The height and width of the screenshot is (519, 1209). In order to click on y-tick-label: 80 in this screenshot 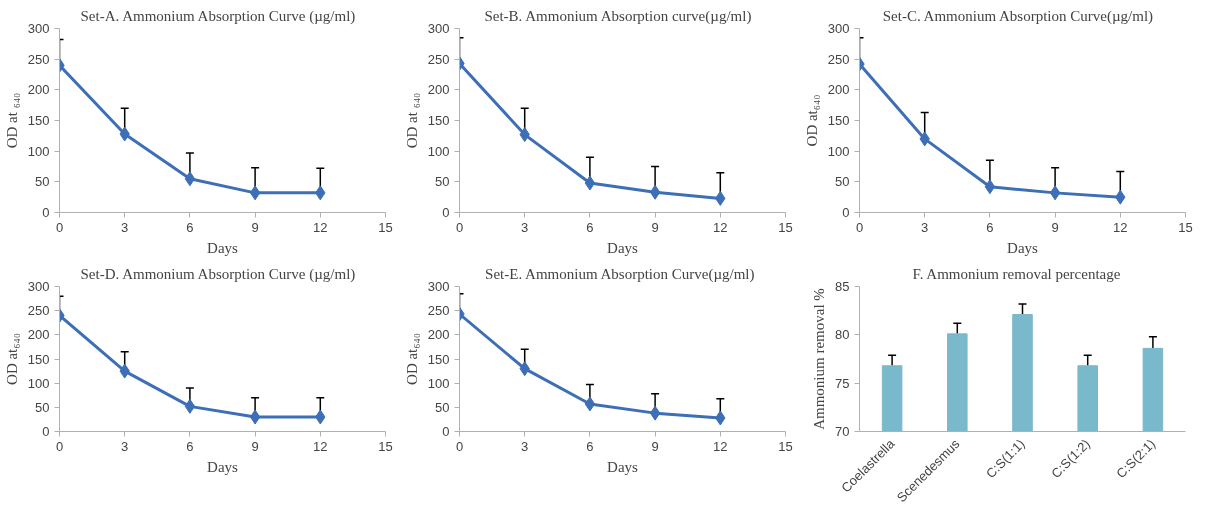, I will do `click(842, 335)`.